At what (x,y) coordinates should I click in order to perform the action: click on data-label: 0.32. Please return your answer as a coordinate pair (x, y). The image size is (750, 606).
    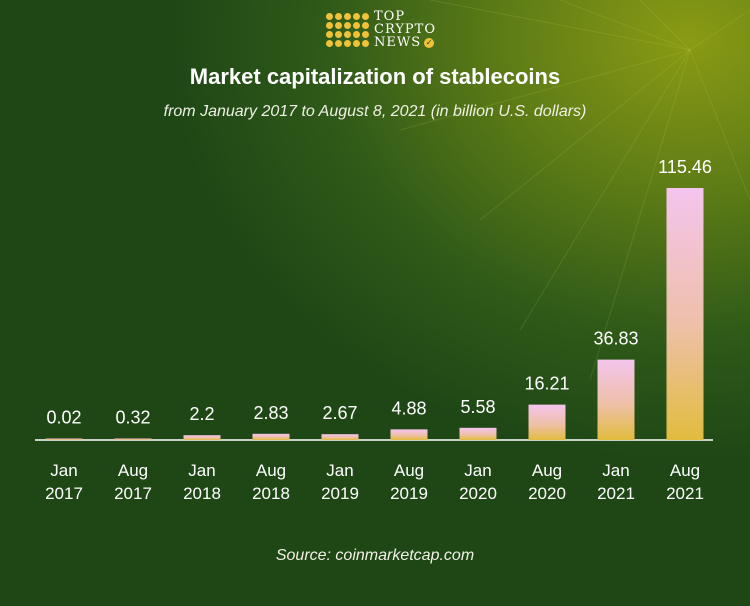
    Looking at the image, I should click on (132, 418).